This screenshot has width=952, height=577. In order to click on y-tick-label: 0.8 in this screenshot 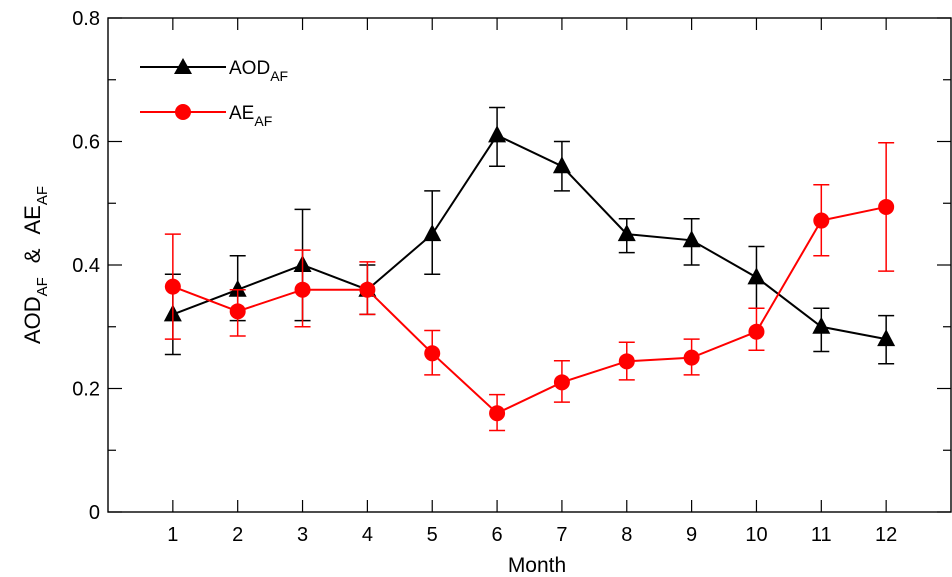, I will do `click(86, 19)`.